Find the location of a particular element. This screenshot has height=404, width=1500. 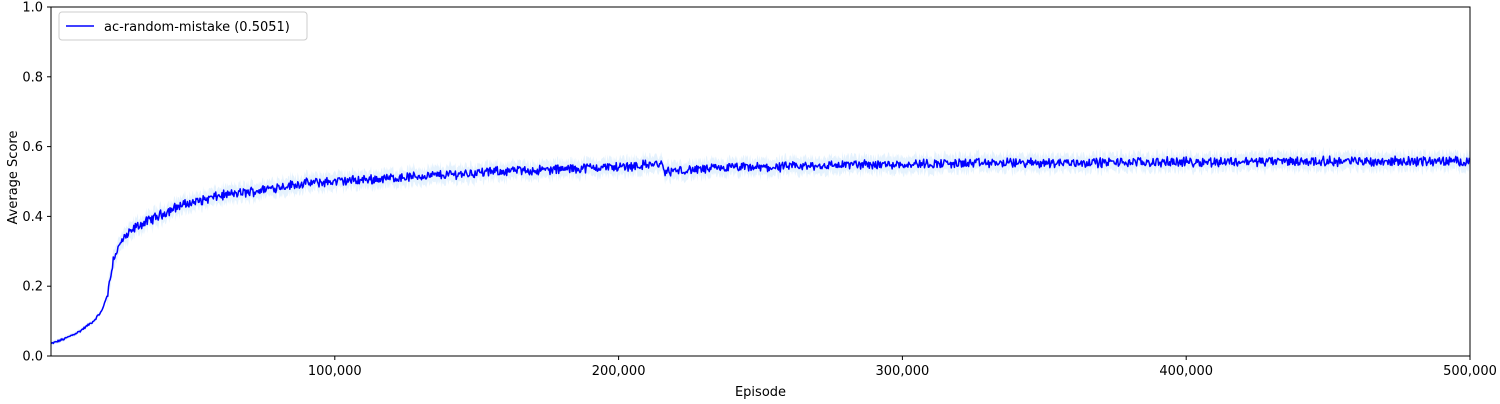

x-axis-ticks: 100,000 200,000 300,000 400,000 500,000 is located at coordinates (902, 367).